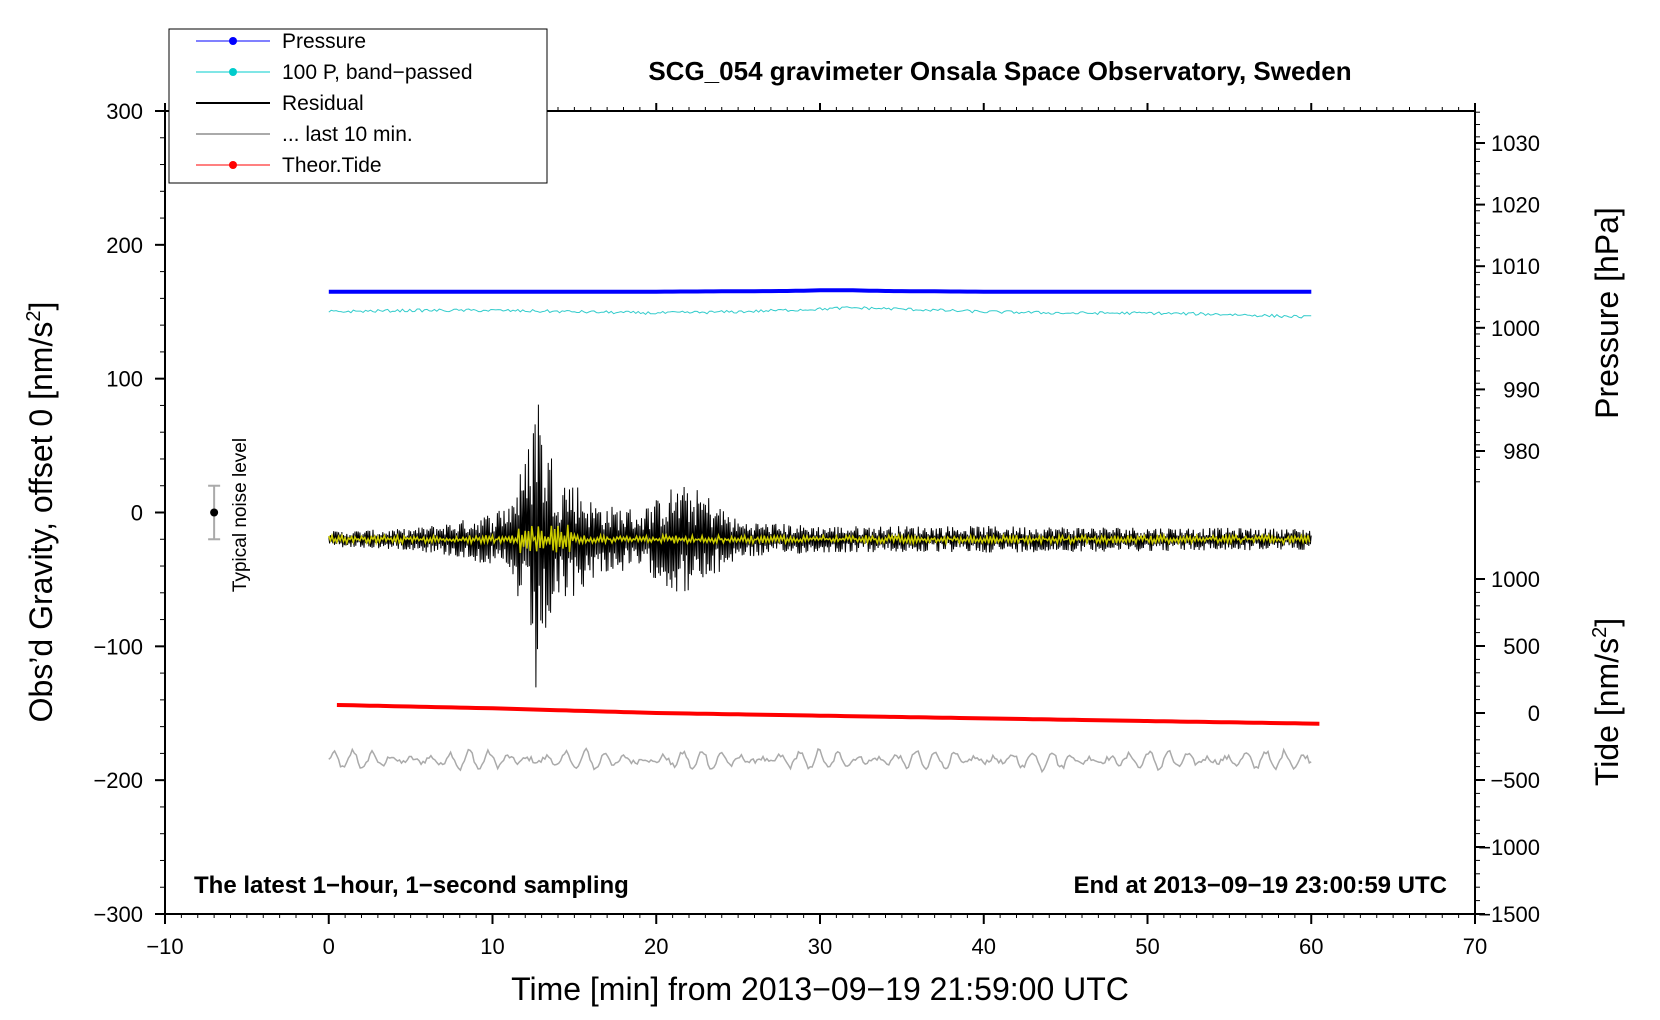 Image resolution: width=1660 pixels, height=1020 pixels. What do you see at coordinates (347, 134) in the screenshot?
I see `legend-label: ... last 10 min.` at bounding box center [347, 134].